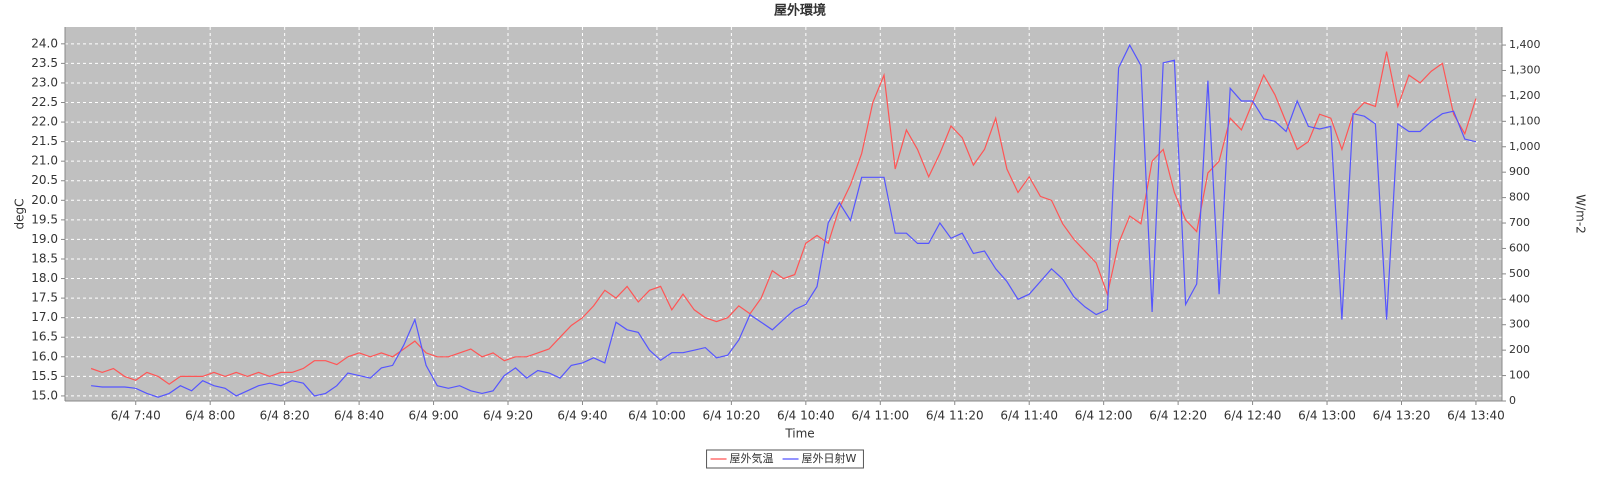 This screenshot has width=1600, height=480. Describe the element at coordinates (800, 11) in the screenshot. I see `chart-title: 屋外環境` at that location.